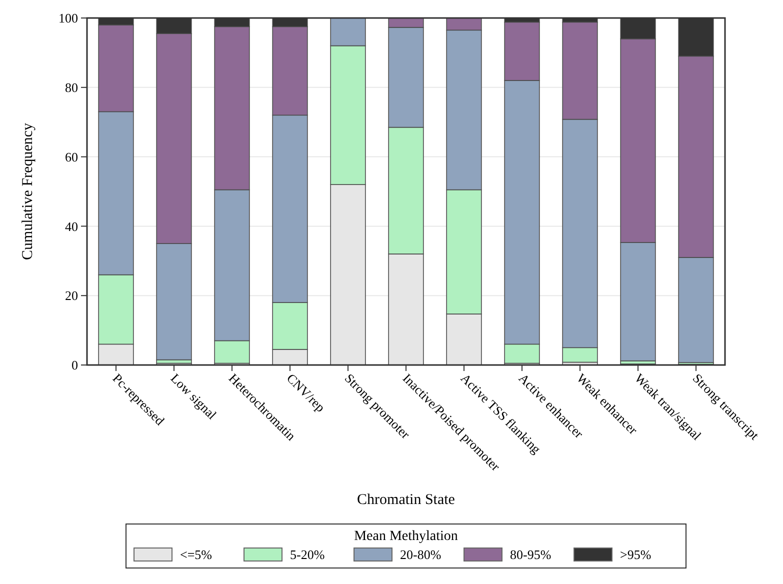 This screenshot has width=783, height=584. What do you see at coordinates (71, 156) in the screenshot?
I see `y-tick-label: 60` at bounding box center [71, 156].